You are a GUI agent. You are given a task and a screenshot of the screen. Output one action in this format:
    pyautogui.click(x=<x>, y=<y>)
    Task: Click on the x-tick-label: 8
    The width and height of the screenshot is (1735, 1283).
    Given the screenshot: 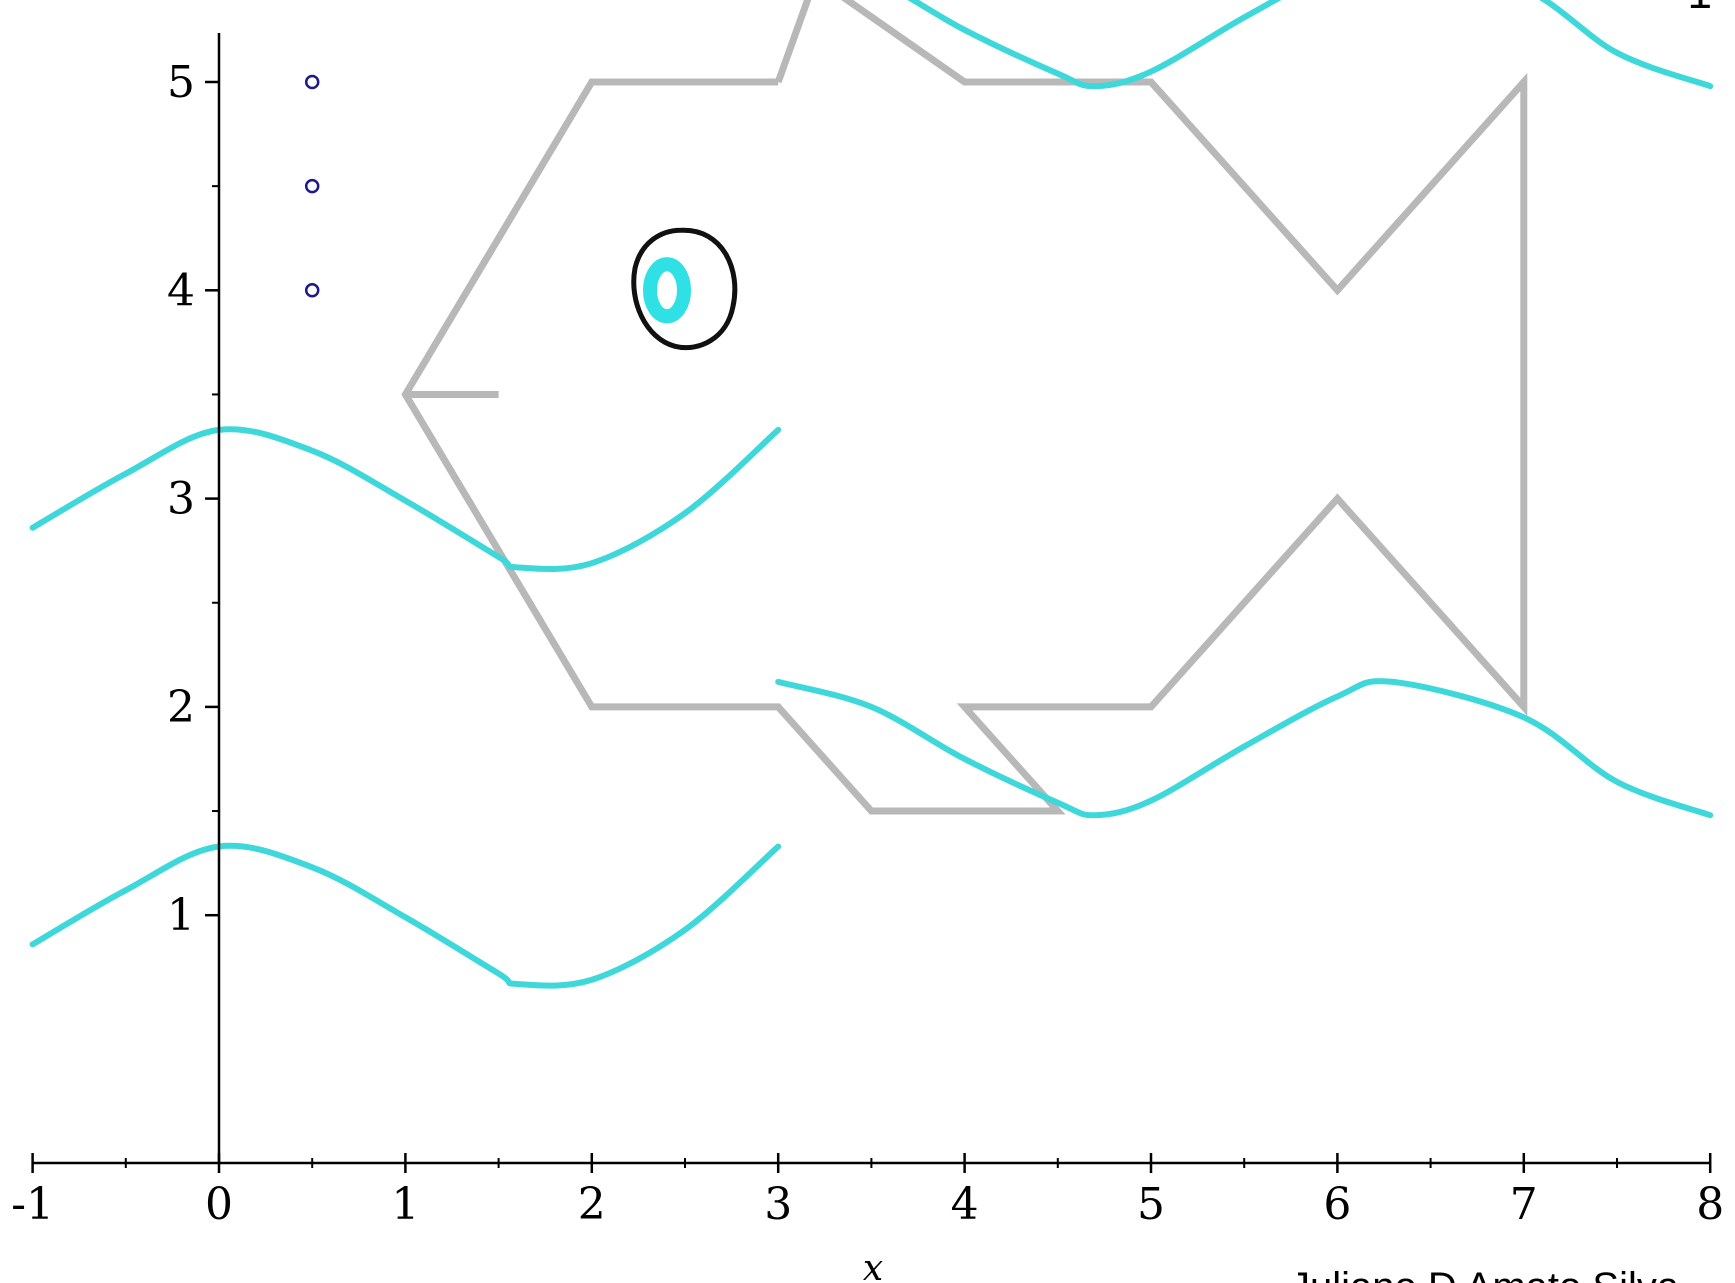 What is the action you would take?
    pyautogui.click(x=1710, y=1204)
    